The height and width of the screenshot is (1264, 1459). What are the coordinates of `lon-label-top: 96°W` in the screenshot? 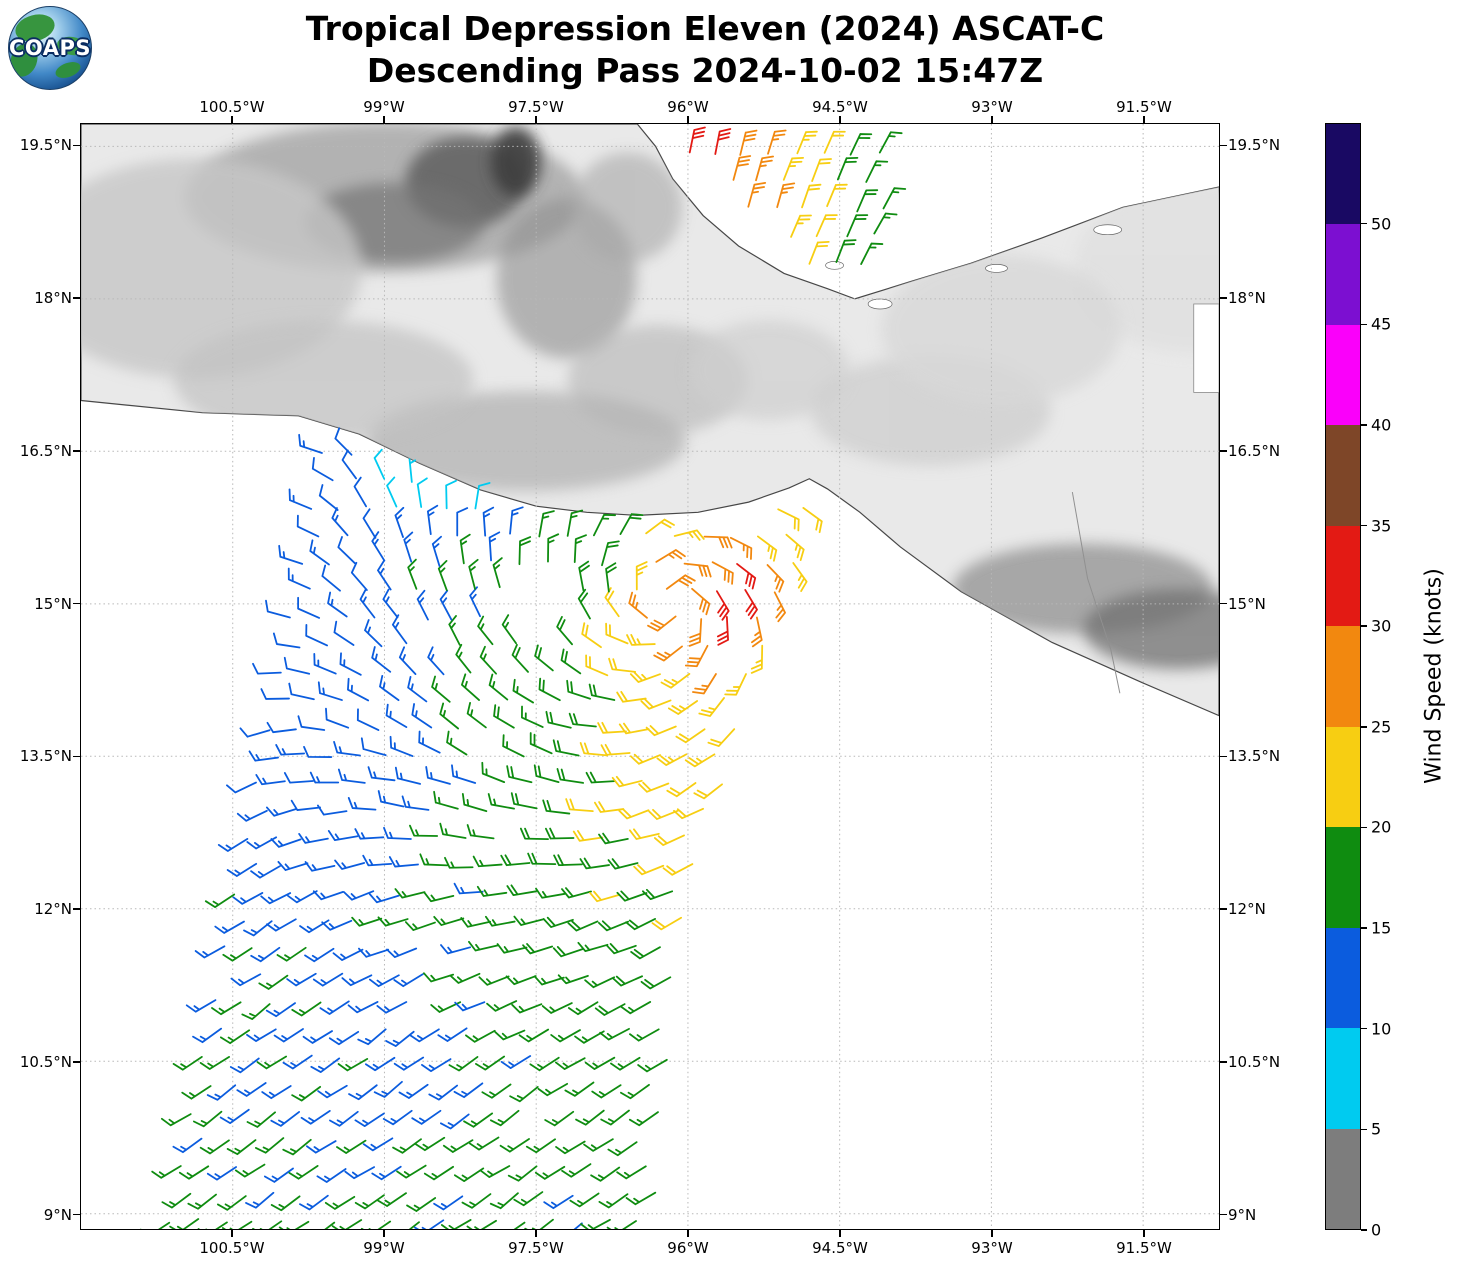 It's located at (688, 107).